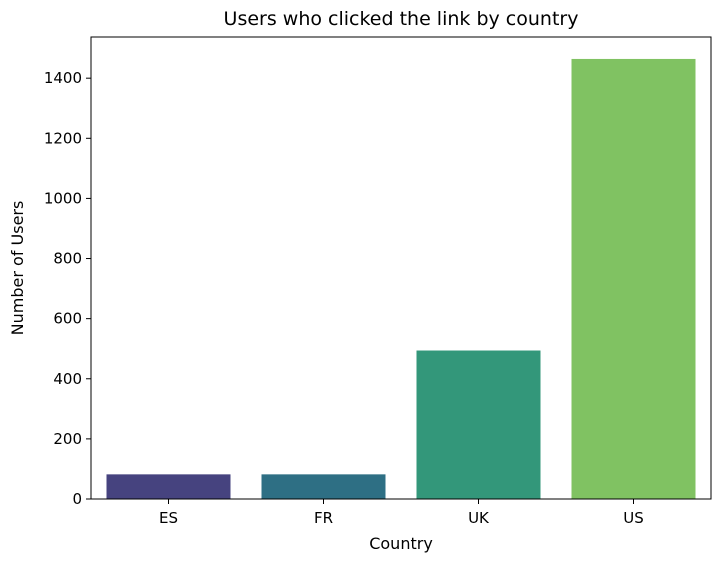 This screenshot has width=717, height=561. I want to click on y-tick-label: 200, so click(67, 439).